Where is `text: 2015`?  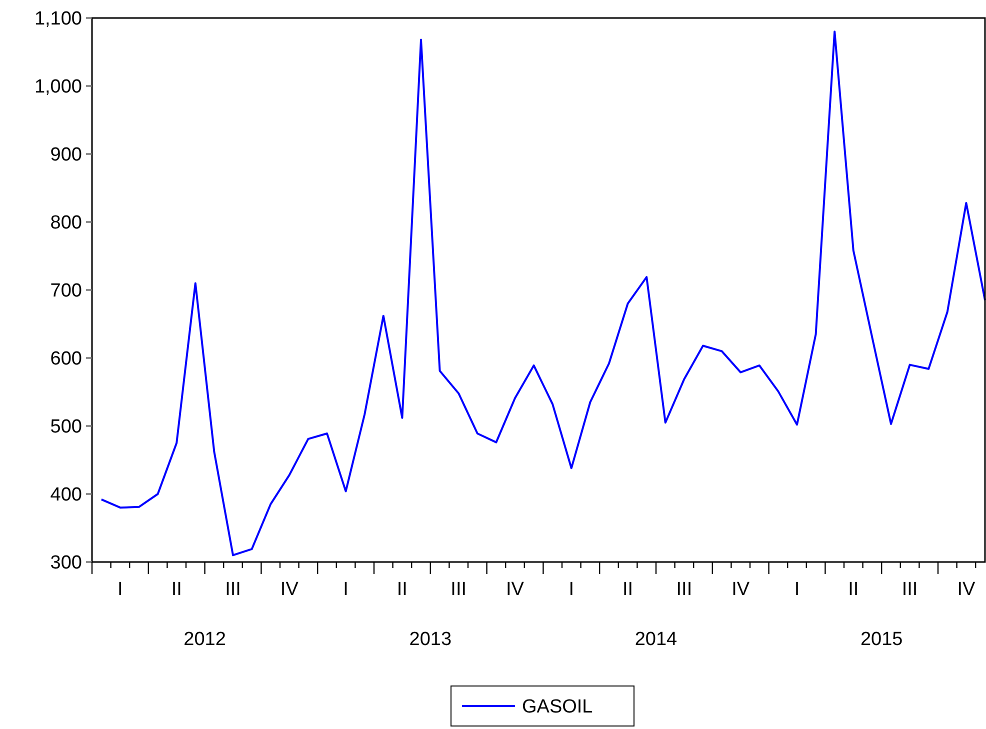
text: 2015 is located at coordinates (881, 639).